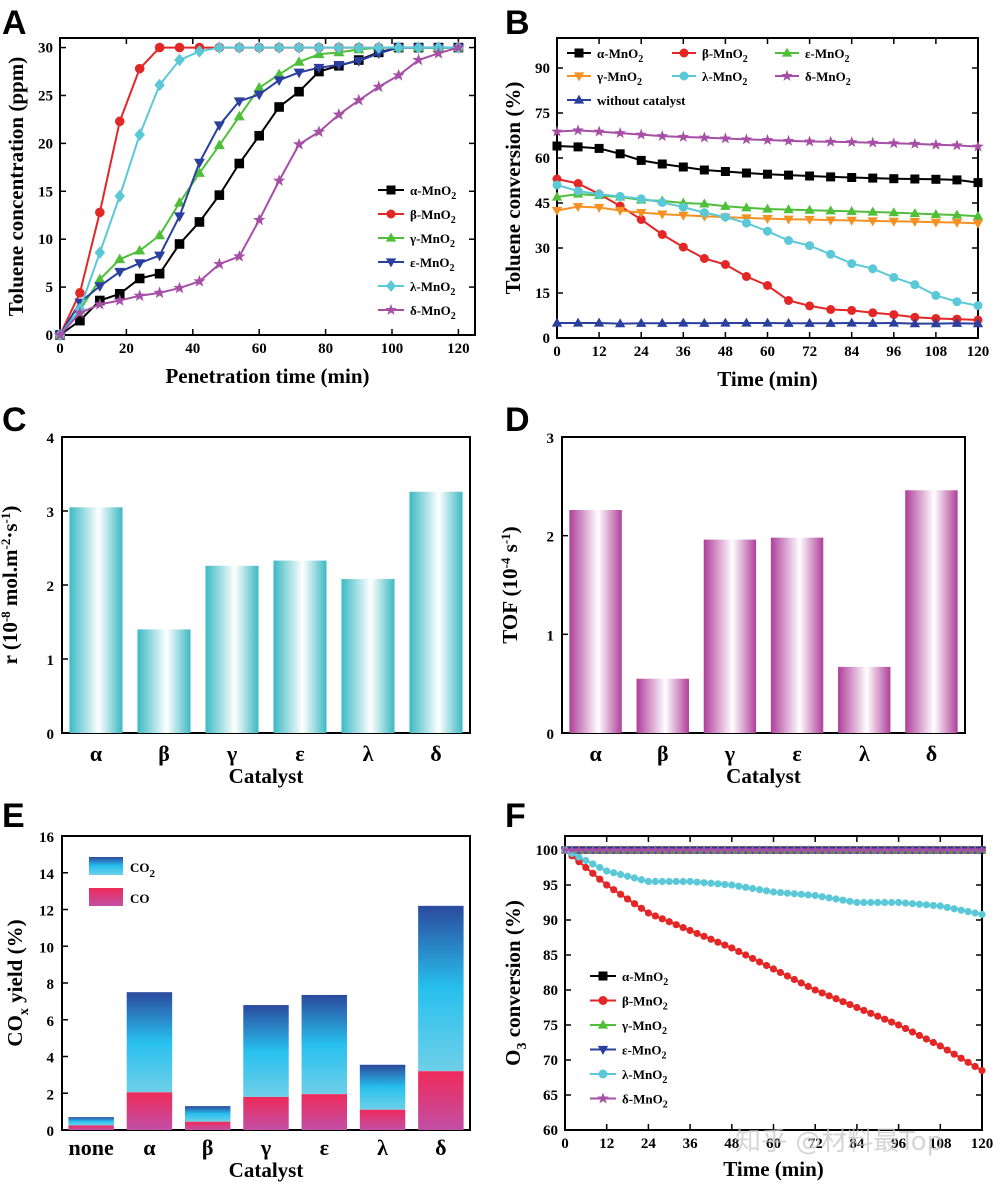 The height and width of the screenshot is (1187, 1000). Describe the element at coordinates (45, 96) in the screenshot. I see `y-tick-label: 25` at that location.